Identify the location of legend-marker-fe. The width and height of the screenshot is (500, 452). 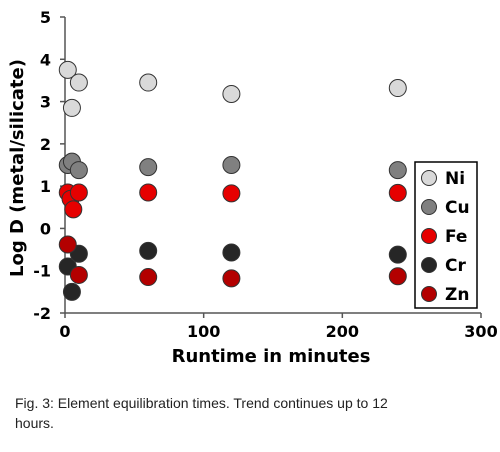
(429, 236).